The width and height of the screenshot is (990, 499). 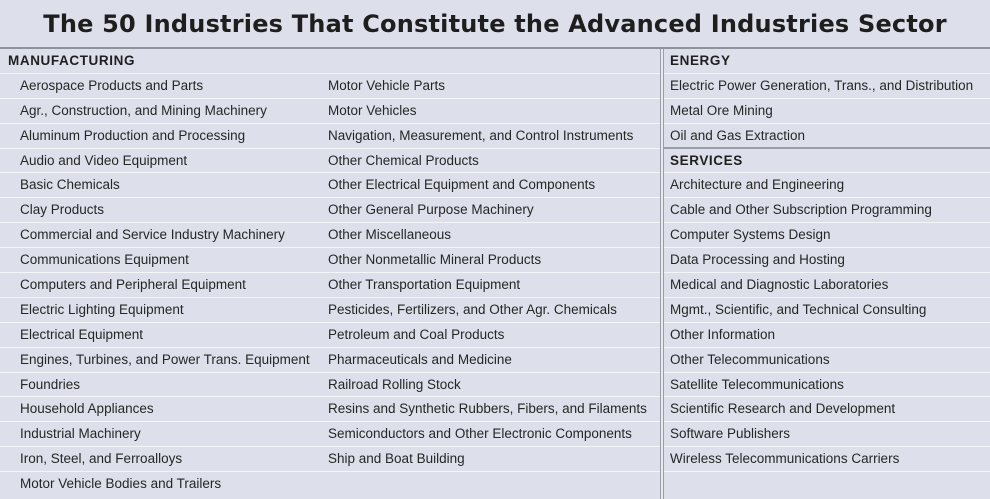 What do you see at coordinates (160, 460) in the screenshot?
I see `industry-item: Iron, Steel, and Ferroalloys` at bounding box center [160, 460].